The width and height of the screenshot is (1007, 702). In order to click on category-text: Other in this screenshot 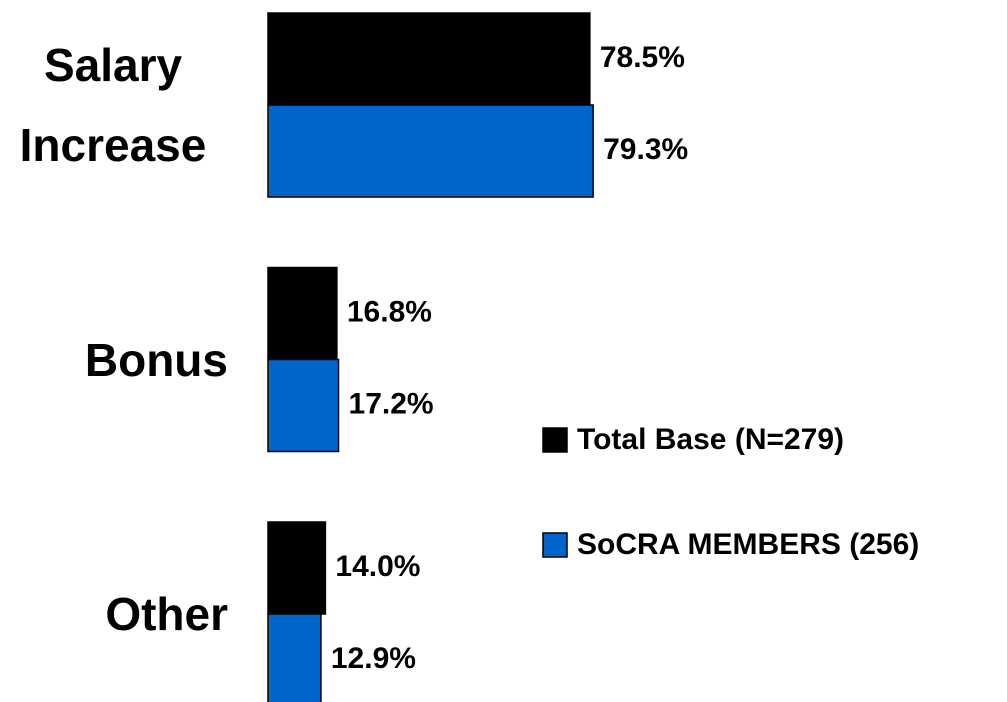, I will do `click(166, 614)`.